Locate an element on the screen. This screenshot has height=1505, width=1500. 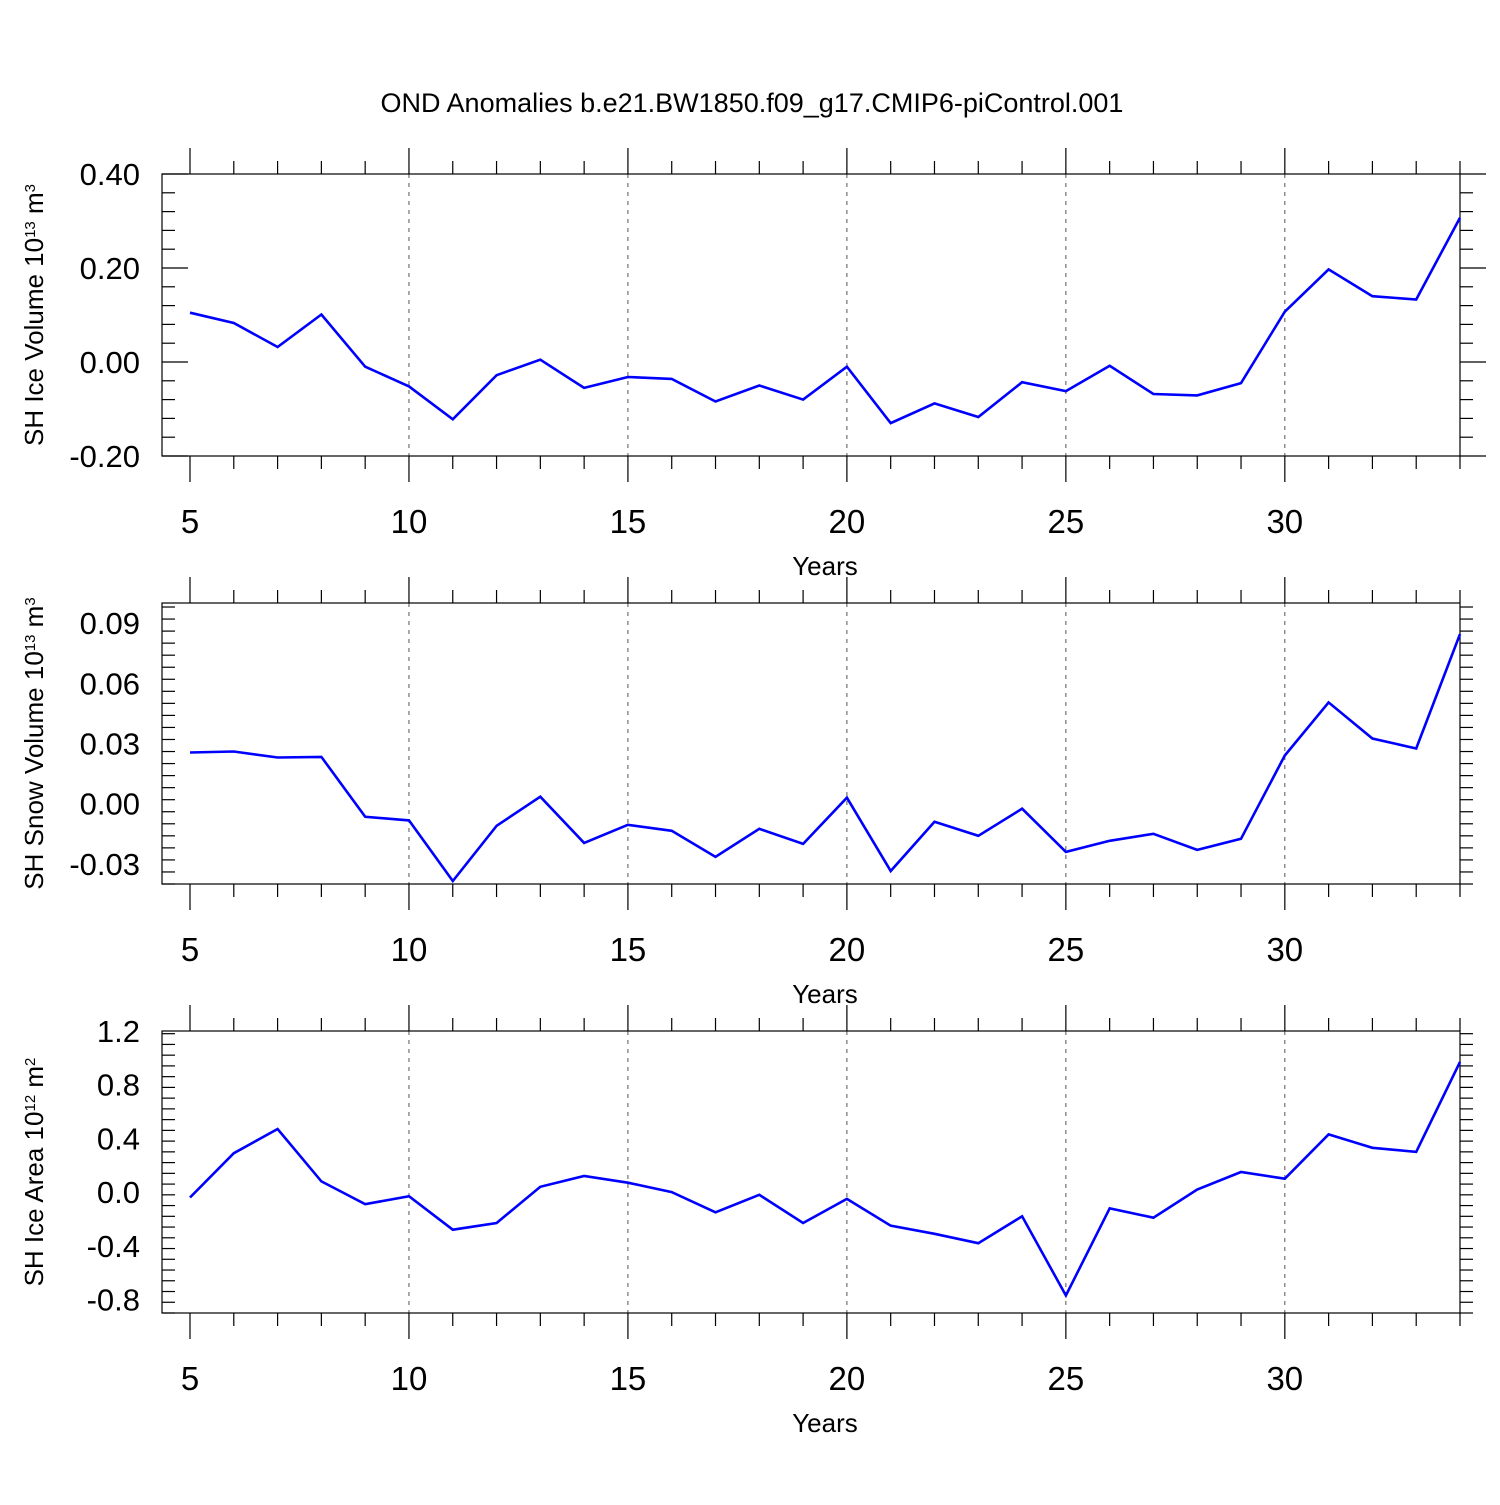
y-tick-label: 0.0 is located at coordinates (118, 1192).